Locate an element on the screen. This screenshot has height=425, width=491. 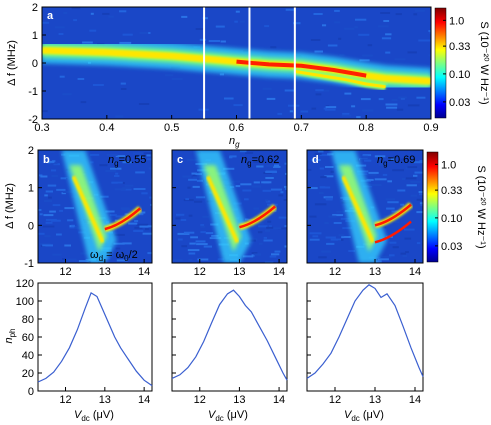
panel-b-annotation: ng=0.55 is located at coordinates (127, 161).